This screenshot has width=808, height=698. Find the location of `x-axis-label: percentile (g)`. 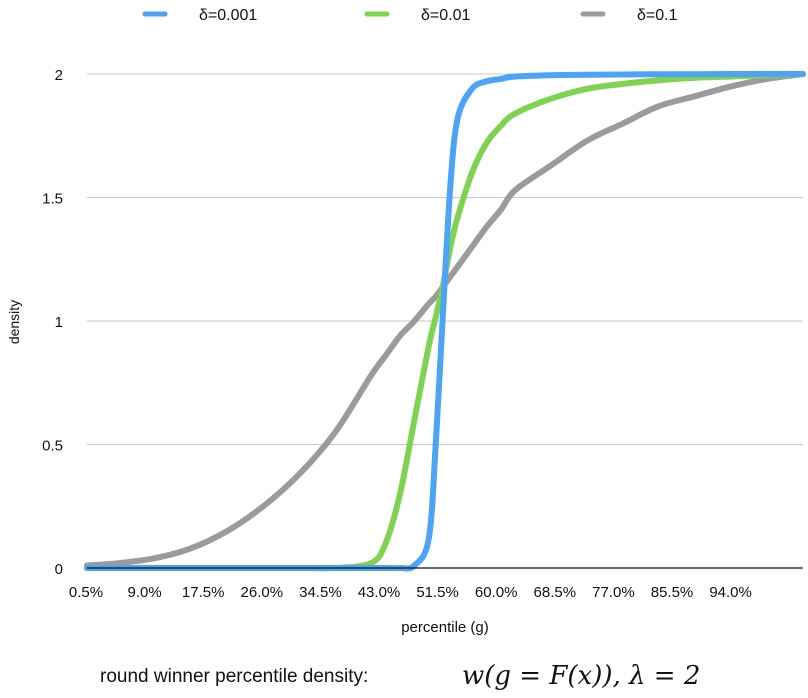

x-axis-label: percentile (g) is located at coordinates (445, 627).